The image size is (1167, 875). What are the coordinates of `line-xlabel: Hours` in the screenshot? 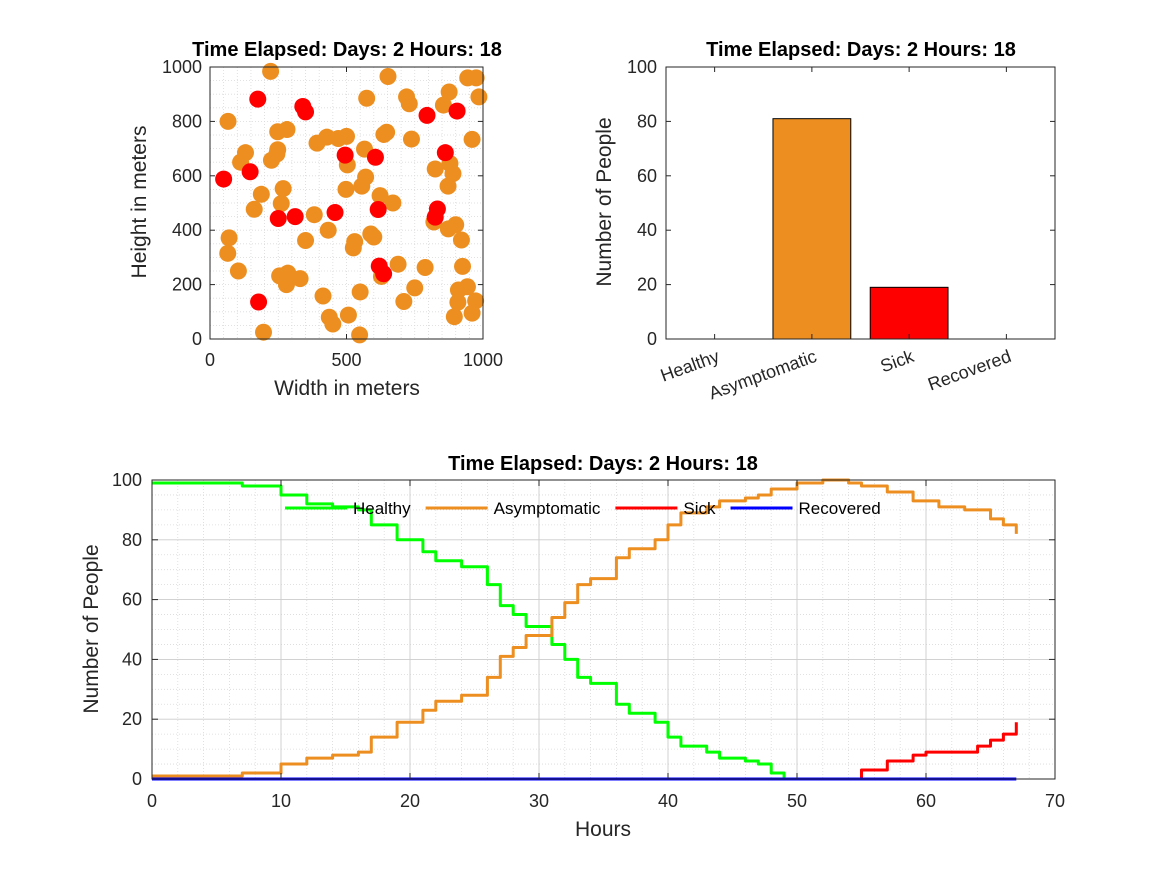 It's located at (603, 829).